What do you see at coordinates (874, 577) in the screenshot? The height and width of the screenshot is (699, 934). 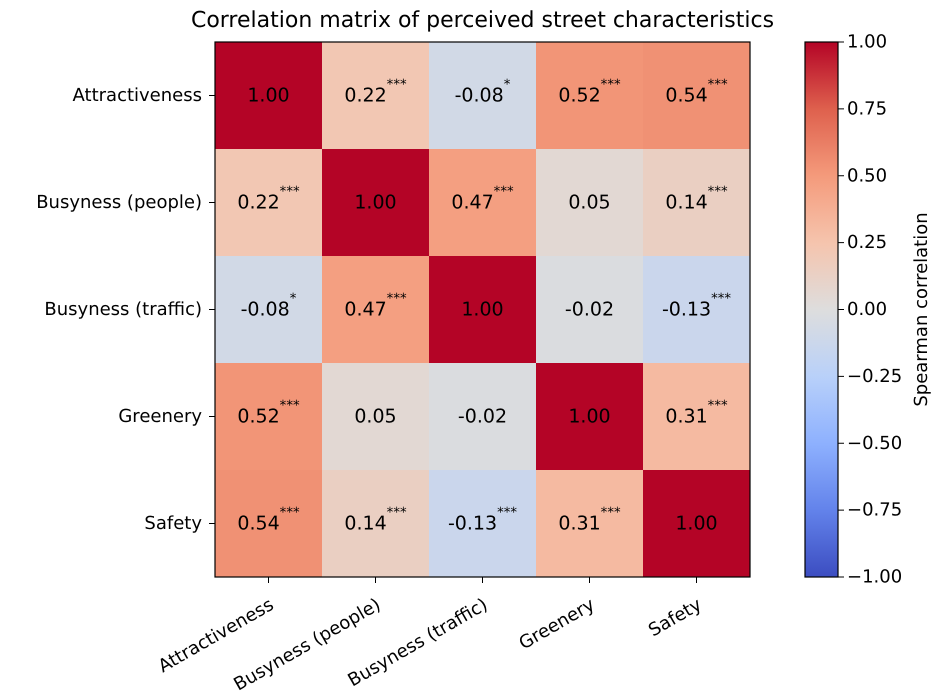 I see `color-bar-label: −1.00` at bounding box center [874, 577].